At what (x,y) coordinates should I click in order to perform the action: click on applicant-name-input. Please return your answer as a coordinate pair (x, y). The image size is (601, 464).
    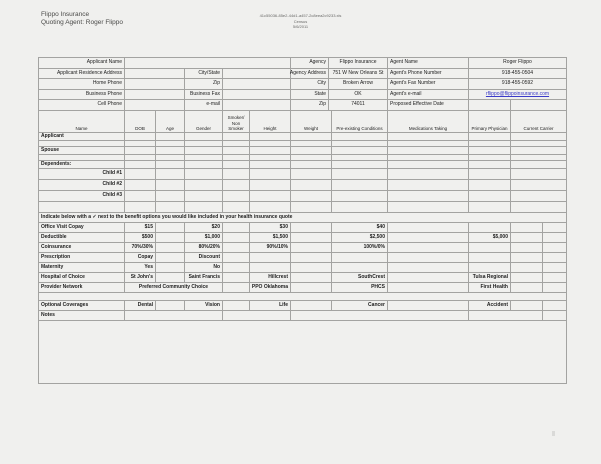
    Looking at the image, I should click on (208, 63).